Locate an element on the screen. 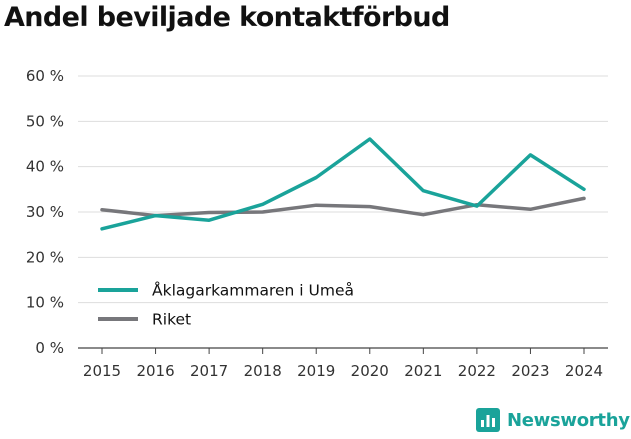 The height and width of the screenshot is (439, 631). y-tick-label: 50 % is located at coordinates (45, 121).